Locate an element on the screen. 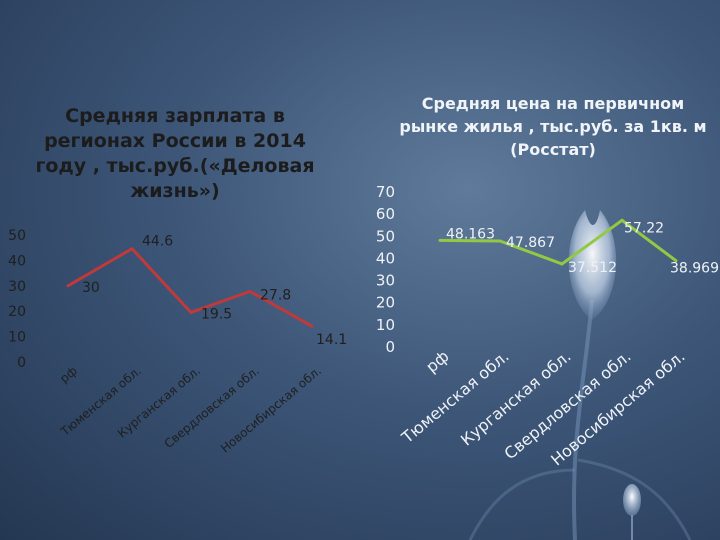 This screenshot has height=540, width=720. y-tick-label: 70 is located at coordinates (385, 192).